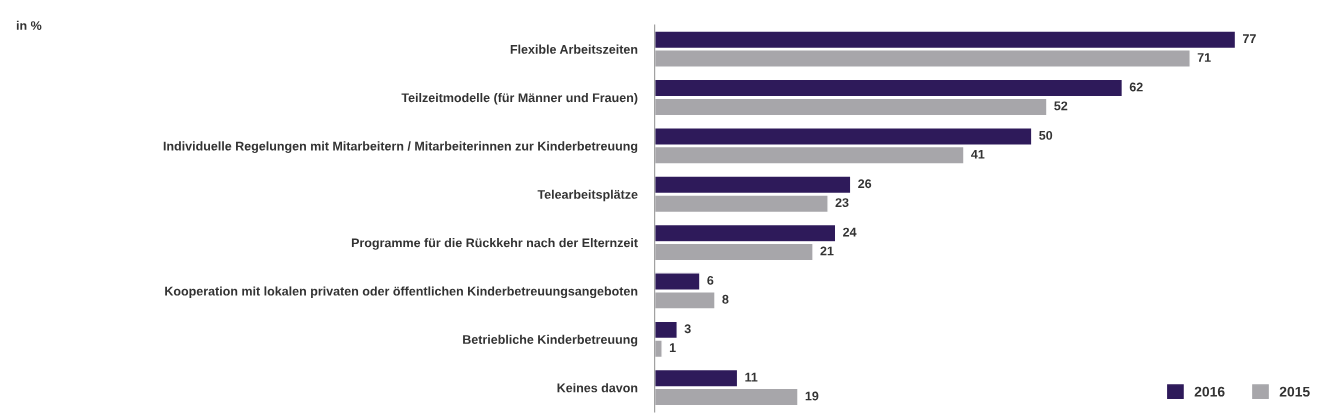 The height and width of the screenshot is (416, 1336). What do you see at coordinates (1204, 57) in the screenshot?
I see `data-label: 71` at bounding box center [1204, 57].